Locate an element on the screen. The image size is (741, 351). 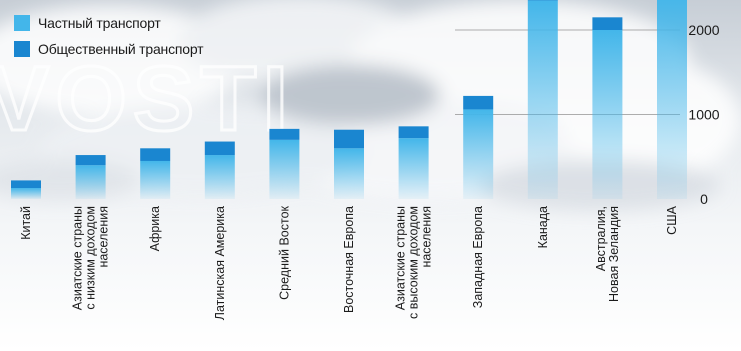
legend: Частный транспорт Общественный транспорт is located at coordinates (109, 36).